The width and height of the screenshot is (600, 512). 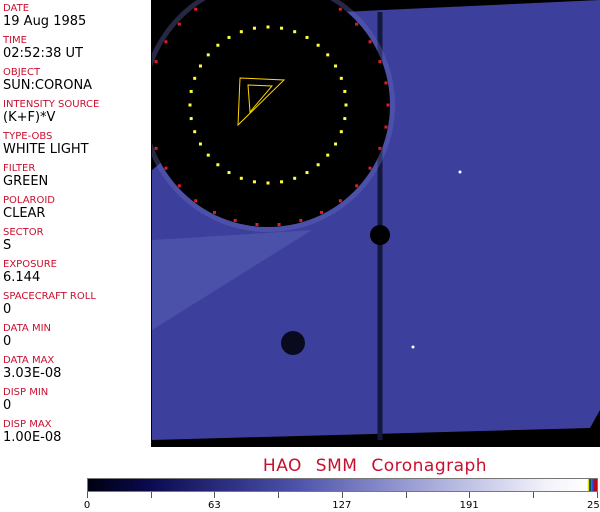 What do you see at coordinates (29, 208) in the screenshot?
I see `field-polaroid: POLAROID CLEAR` at bounding box center [29, 208].